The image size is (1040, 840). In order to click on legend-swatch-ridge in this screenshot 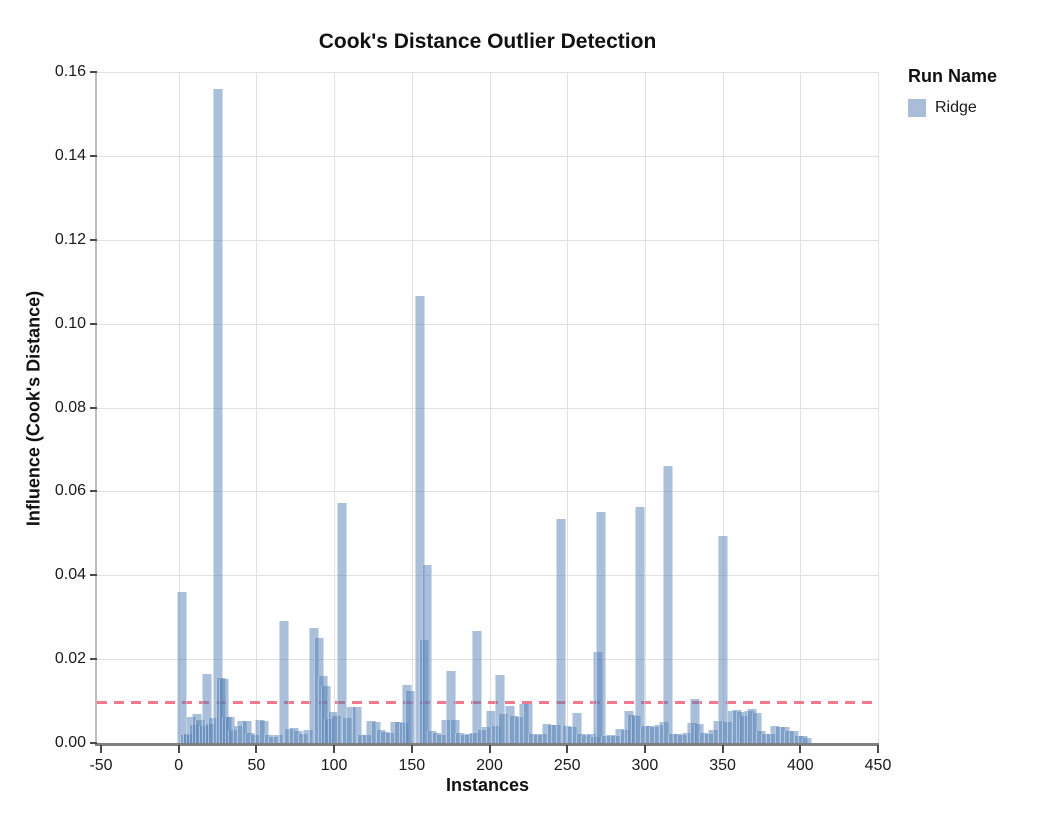, I will do `click(917, 108)`.